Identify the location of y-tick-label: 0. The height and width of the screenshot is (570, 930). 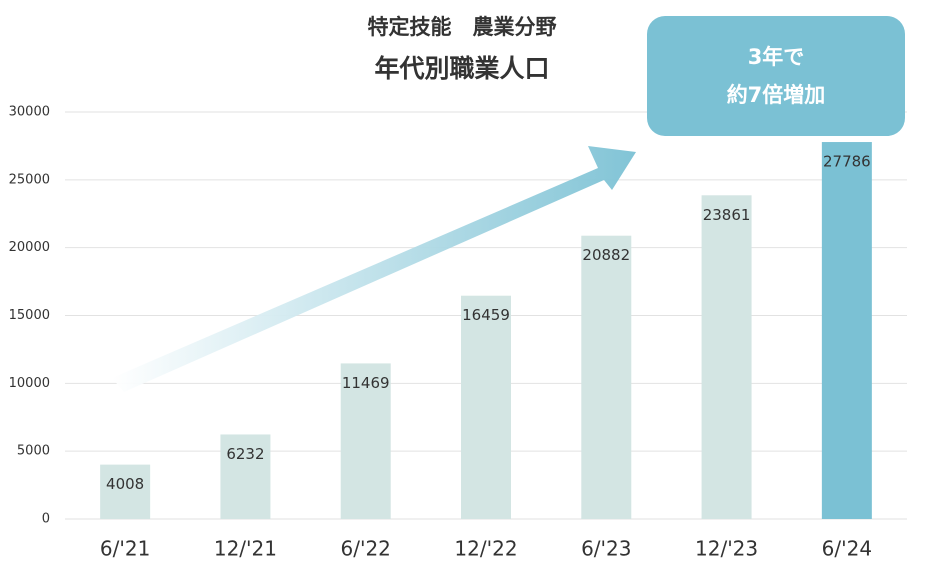
(46, 519).